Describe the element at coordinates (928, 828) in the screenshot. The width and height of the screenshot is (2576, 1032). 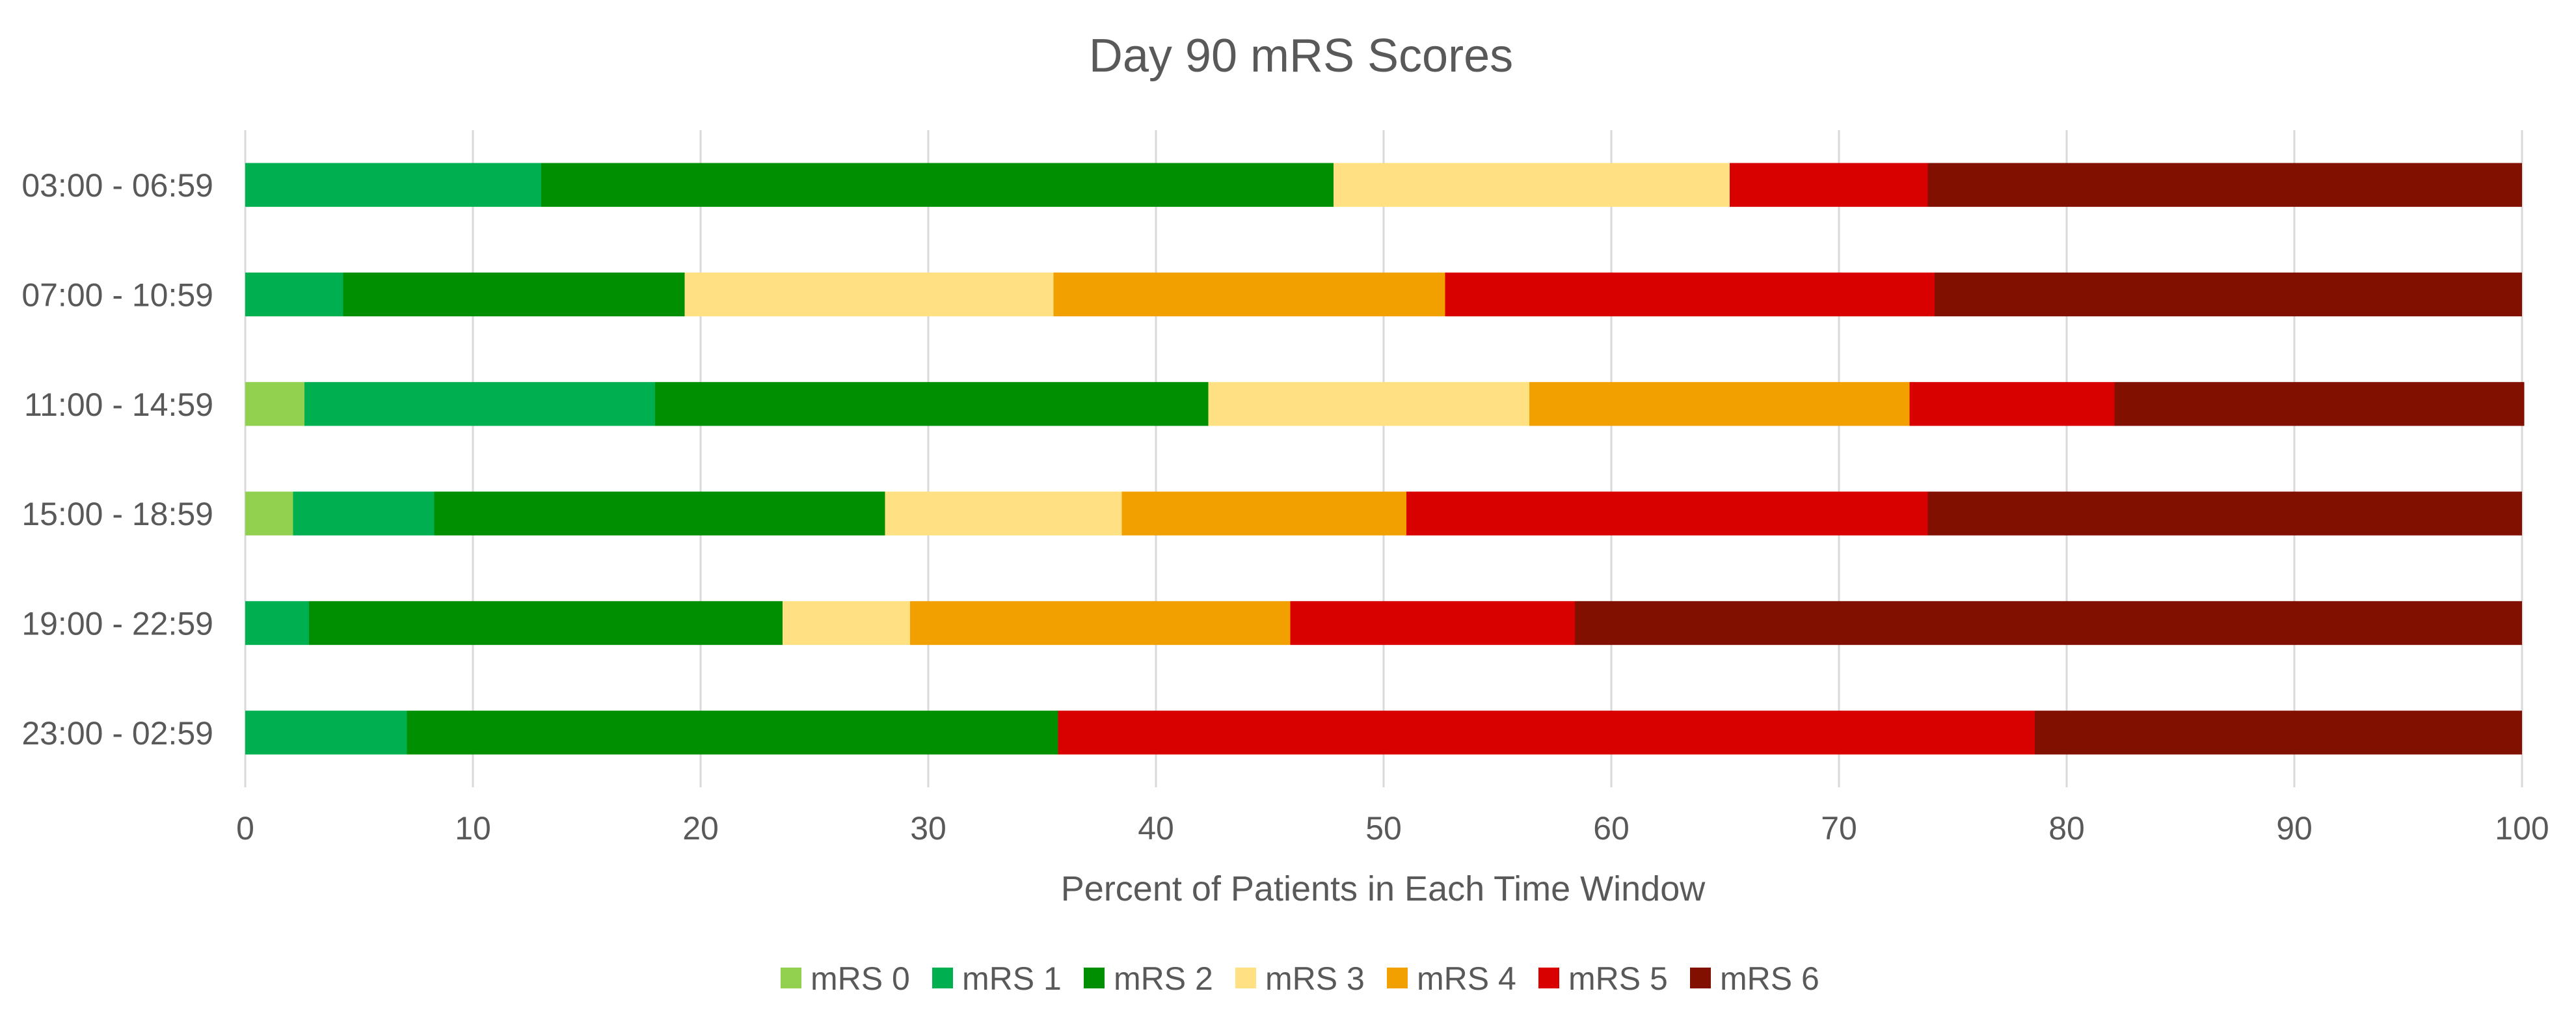
I see `x-tick-label: 30` at that location.